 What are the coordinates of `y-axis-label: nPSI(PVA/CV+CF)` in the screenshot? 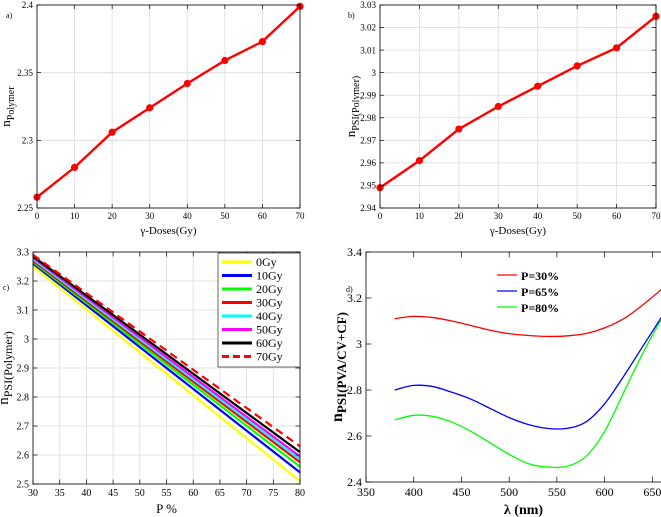 It's located at (339, 367).